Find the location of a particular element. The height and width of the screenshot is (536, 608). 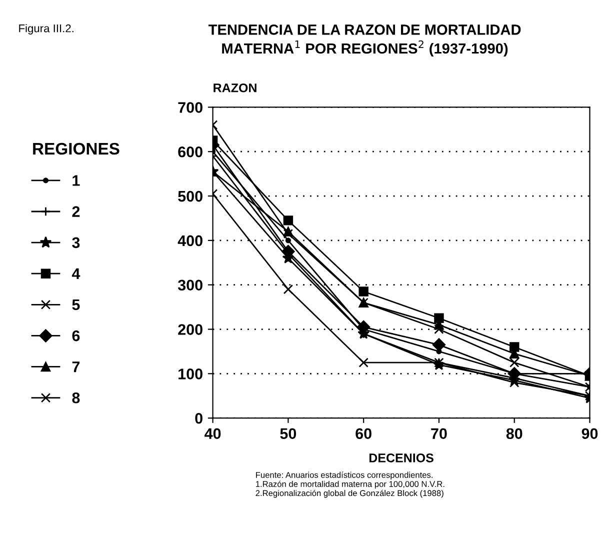

y-tick-label: 300 is located at coordinates (190, 285).